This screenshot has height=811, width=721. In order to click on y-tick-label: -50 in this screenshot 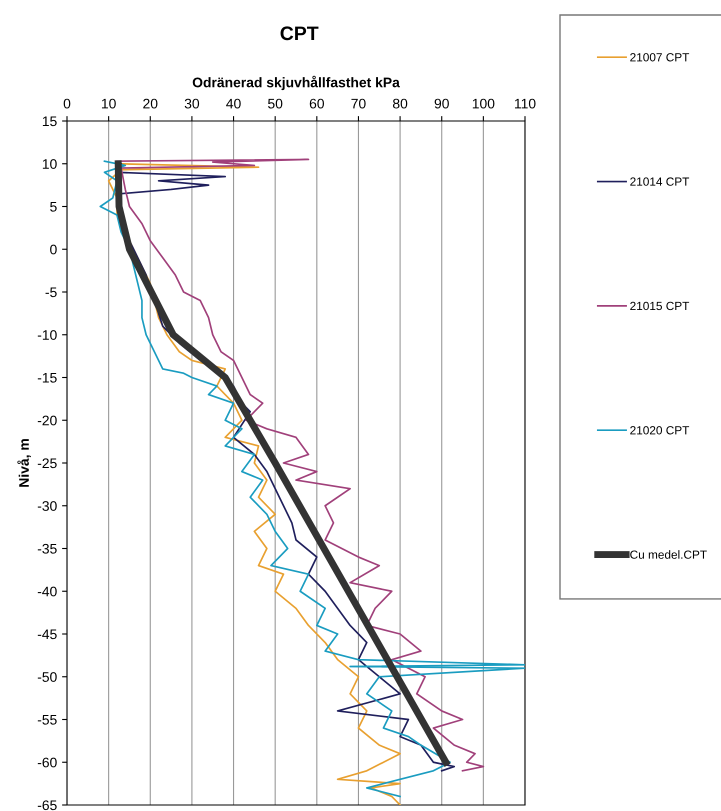, I will do `click(47, 677)`.